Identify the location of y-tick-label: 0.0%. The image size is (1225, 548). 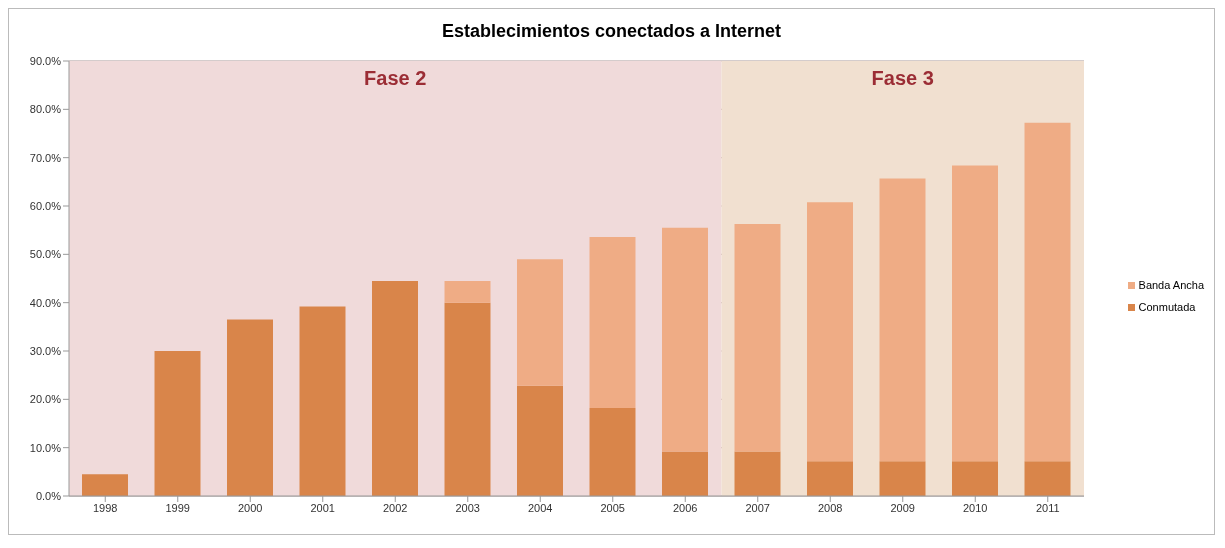
(48, 495).